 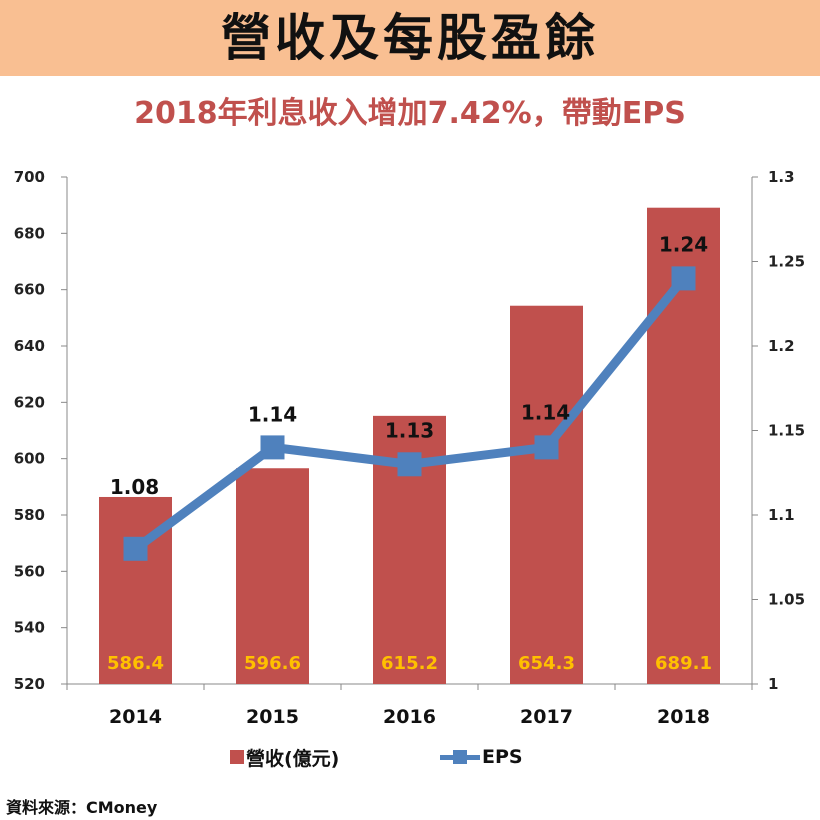 What do you see at coordinates (29, 684) in the screenshot?
I see `y-left-tick-label: 520` at bounding box center [29, 684].